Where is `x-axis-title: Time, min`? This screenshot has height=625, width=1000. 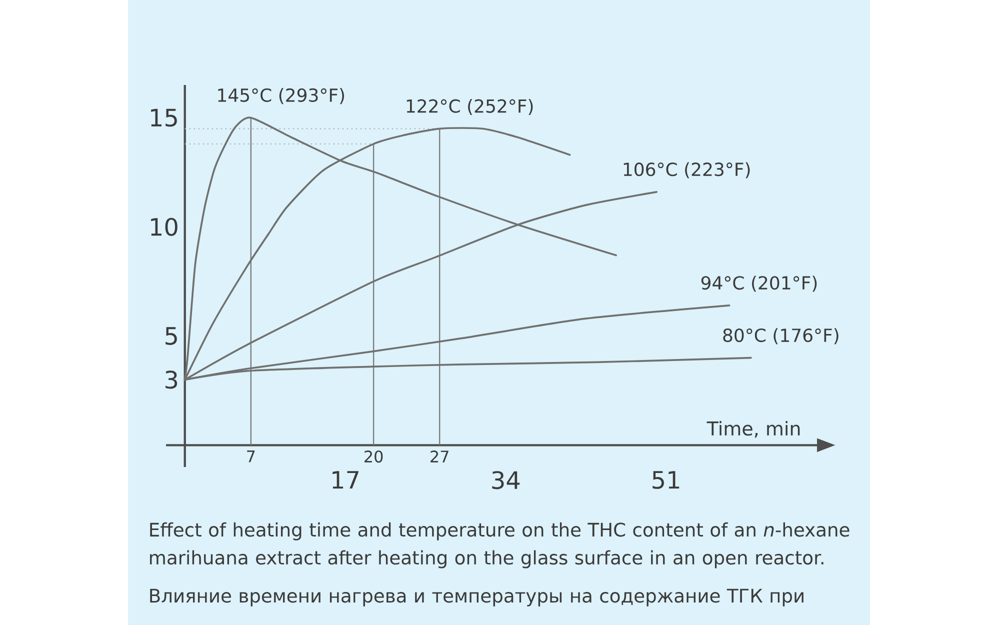
x-axis-title: Time, min is located at coordinates (753, 429).